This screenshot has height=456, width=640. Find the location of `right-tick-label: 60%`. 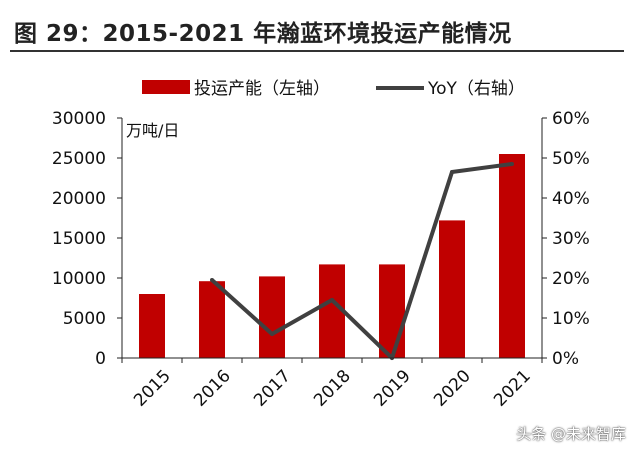

right-tick-label: 60% is located at coordinates (571, 119).